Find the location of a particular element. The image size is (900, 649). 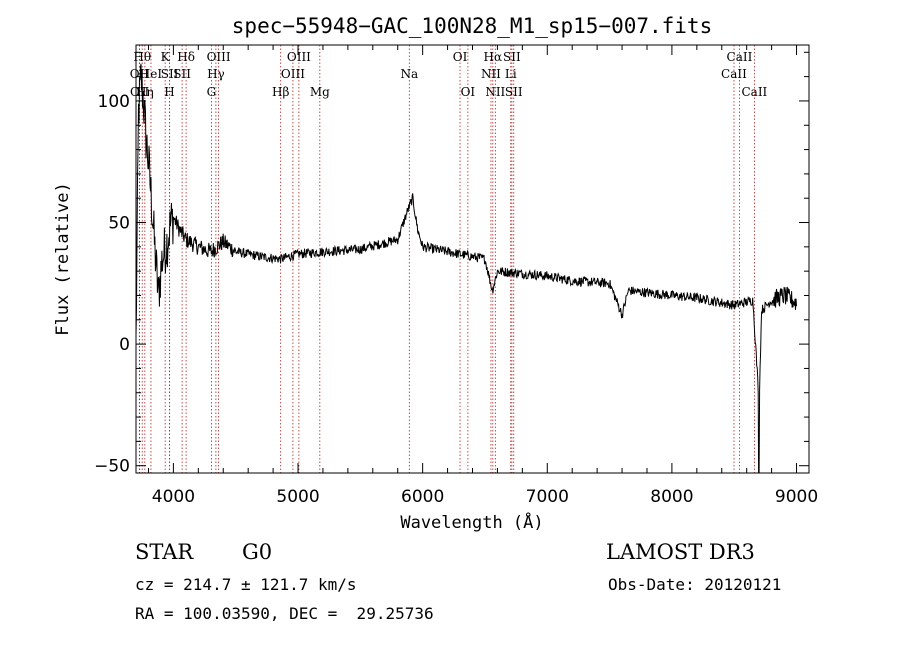

line-label-21: NII is located at coordinates (491, 74).